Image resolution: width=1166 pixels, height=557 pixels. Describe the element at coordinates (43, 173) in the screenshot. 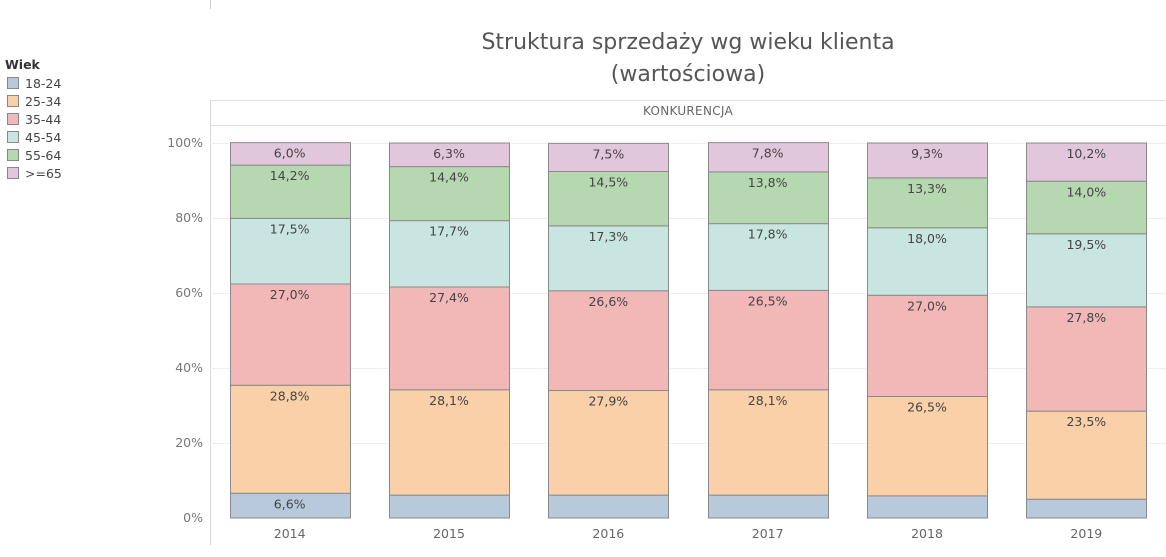

I see `legend-label: >=65` at that location.